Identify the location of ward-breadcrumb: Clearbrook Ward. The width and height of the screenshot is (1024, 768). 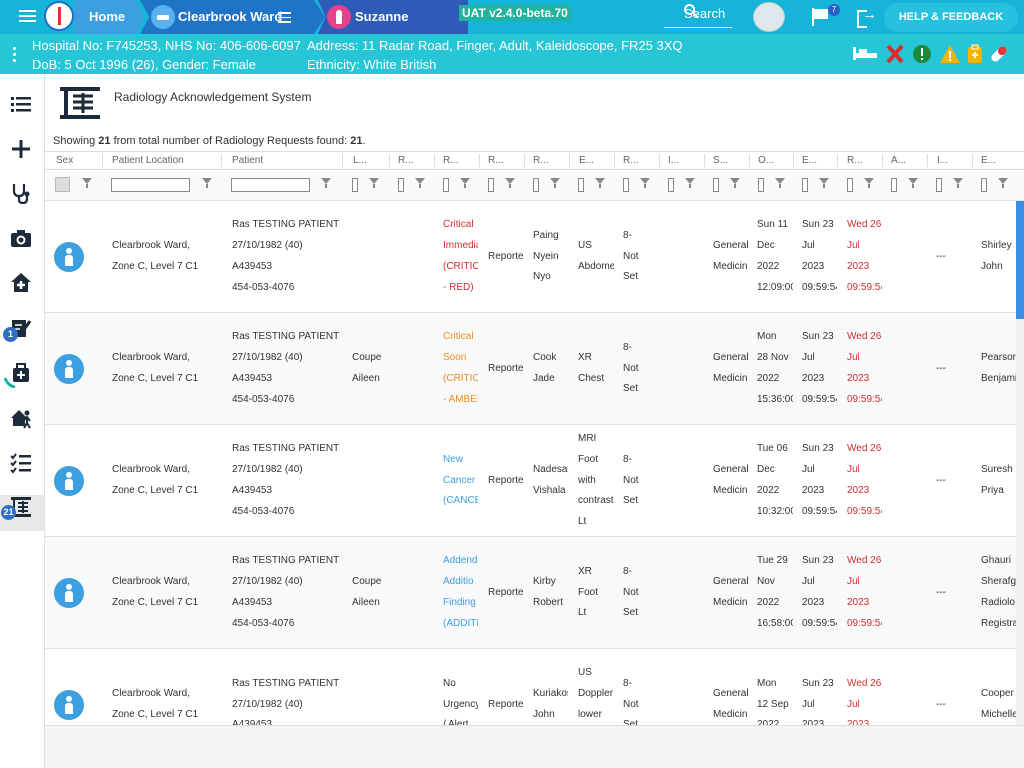
(232, 17).